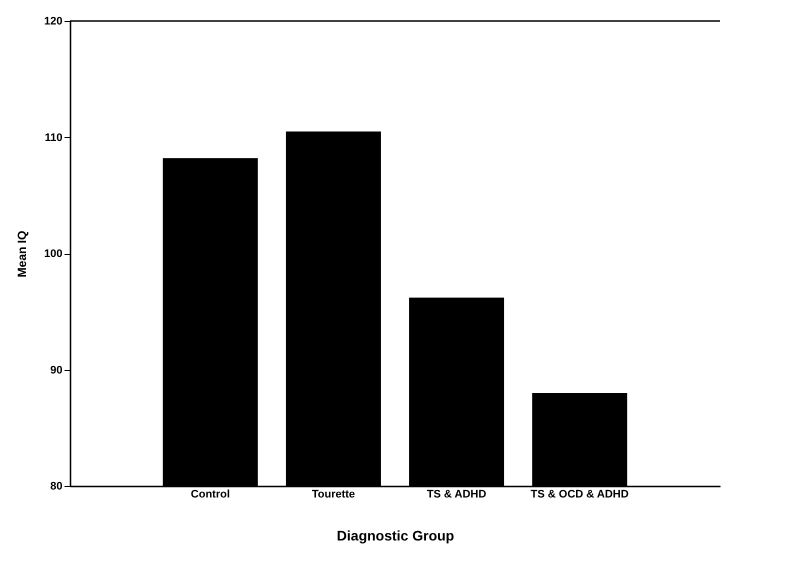 This screenshot has height=568, width=787. I want to click on x-tick-label: Tourette, so click(334, 494).